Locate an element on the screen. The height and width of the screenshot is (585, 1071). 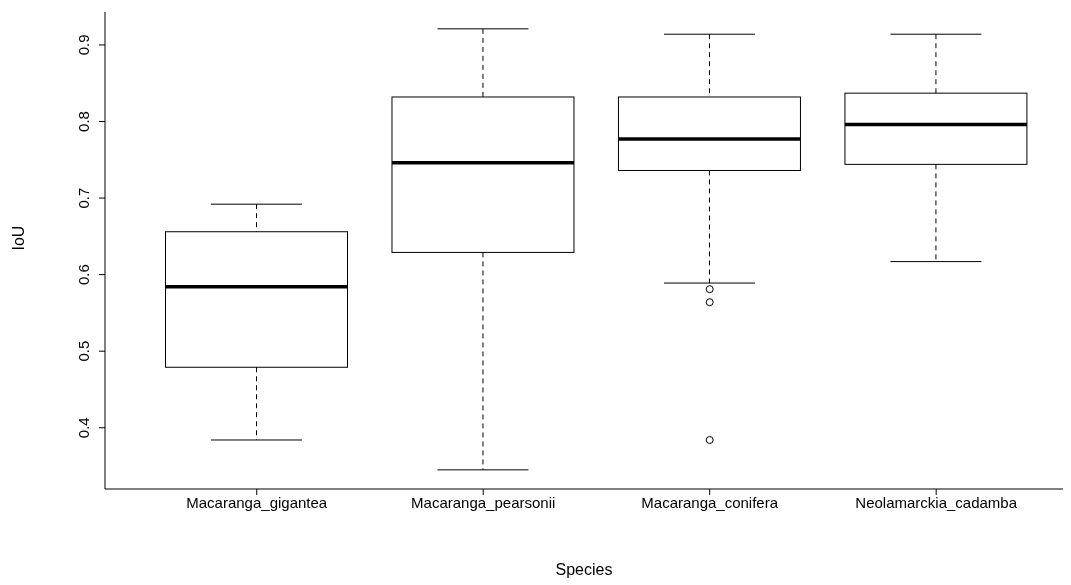
y-tick-label: 0.7 is located at coordinates (83, 198).